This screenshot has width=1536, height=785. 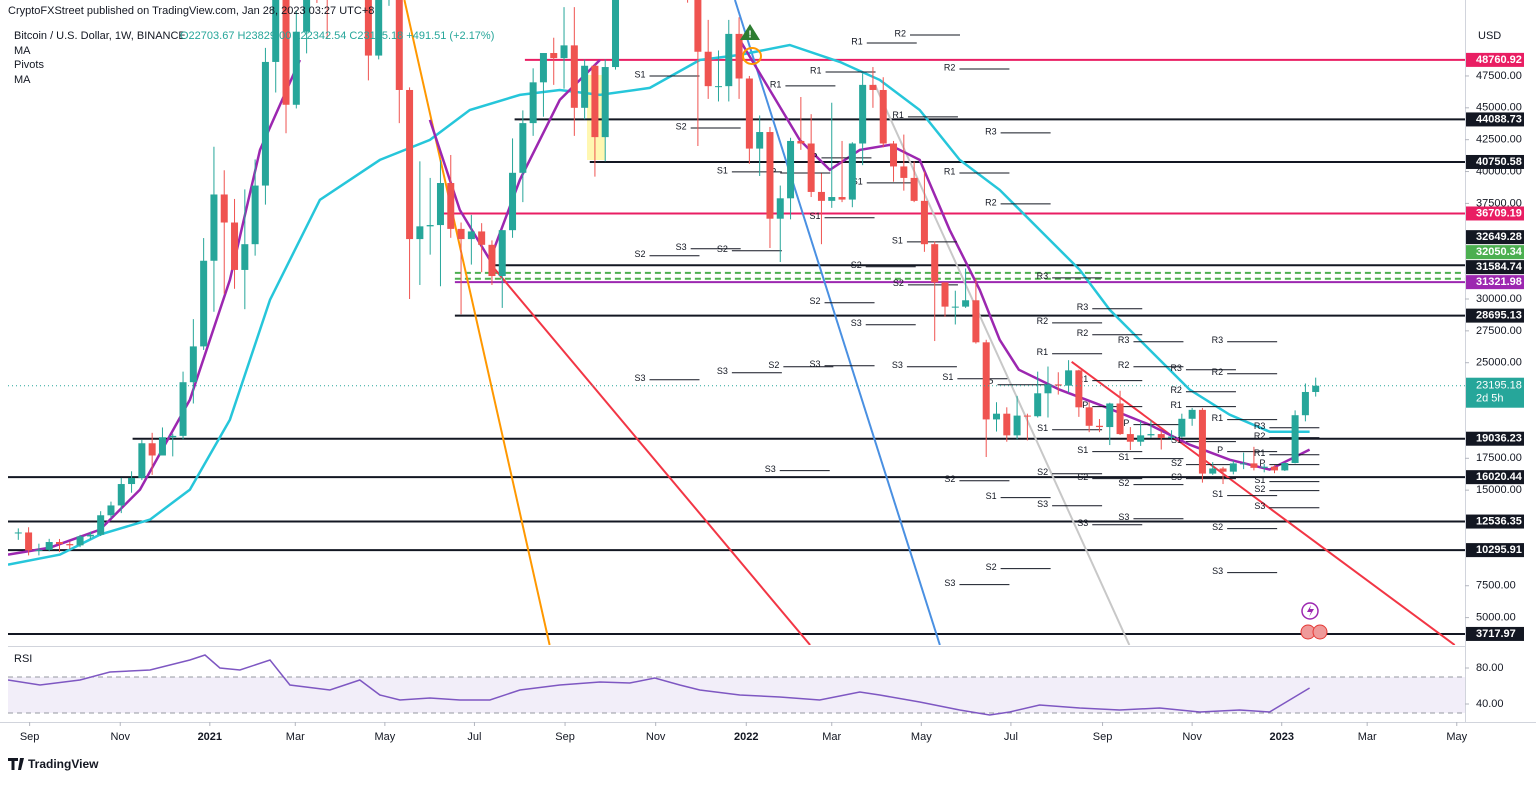 I want to click on event-bolt, so click(x=1310, y=611).